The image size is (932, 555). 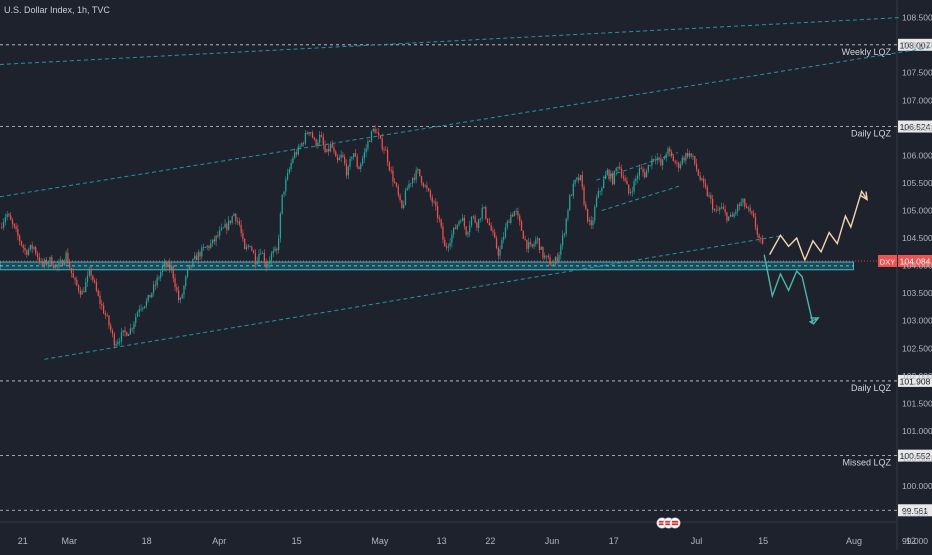 What do you see at coordinates (70, 541) in the screenshot?
I see `x-tick-label: Mar` at bounding box center [70, 541].